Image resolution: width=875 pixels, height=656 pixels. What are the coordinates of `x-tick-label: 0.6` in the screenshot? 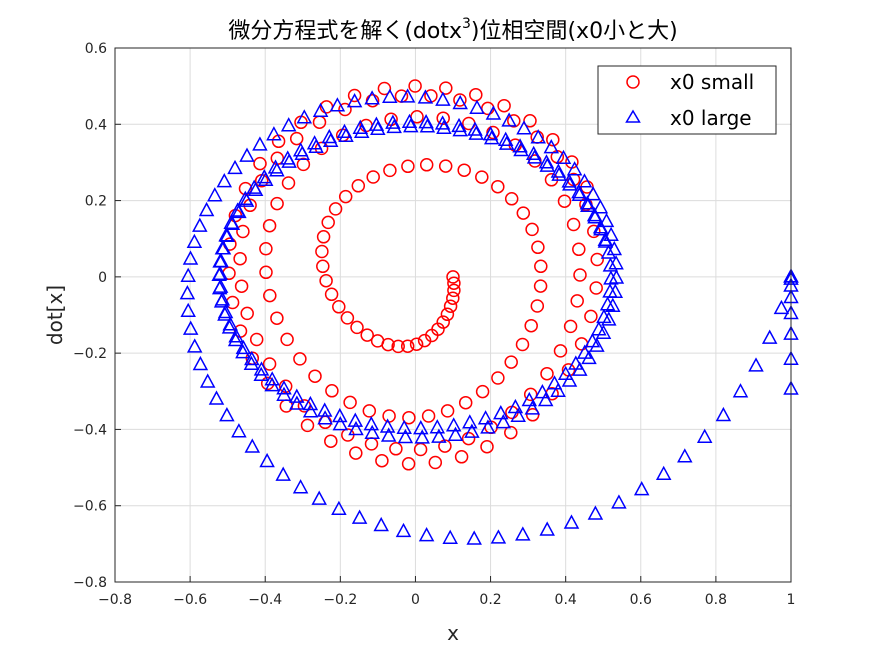 It's located at (641, 600).